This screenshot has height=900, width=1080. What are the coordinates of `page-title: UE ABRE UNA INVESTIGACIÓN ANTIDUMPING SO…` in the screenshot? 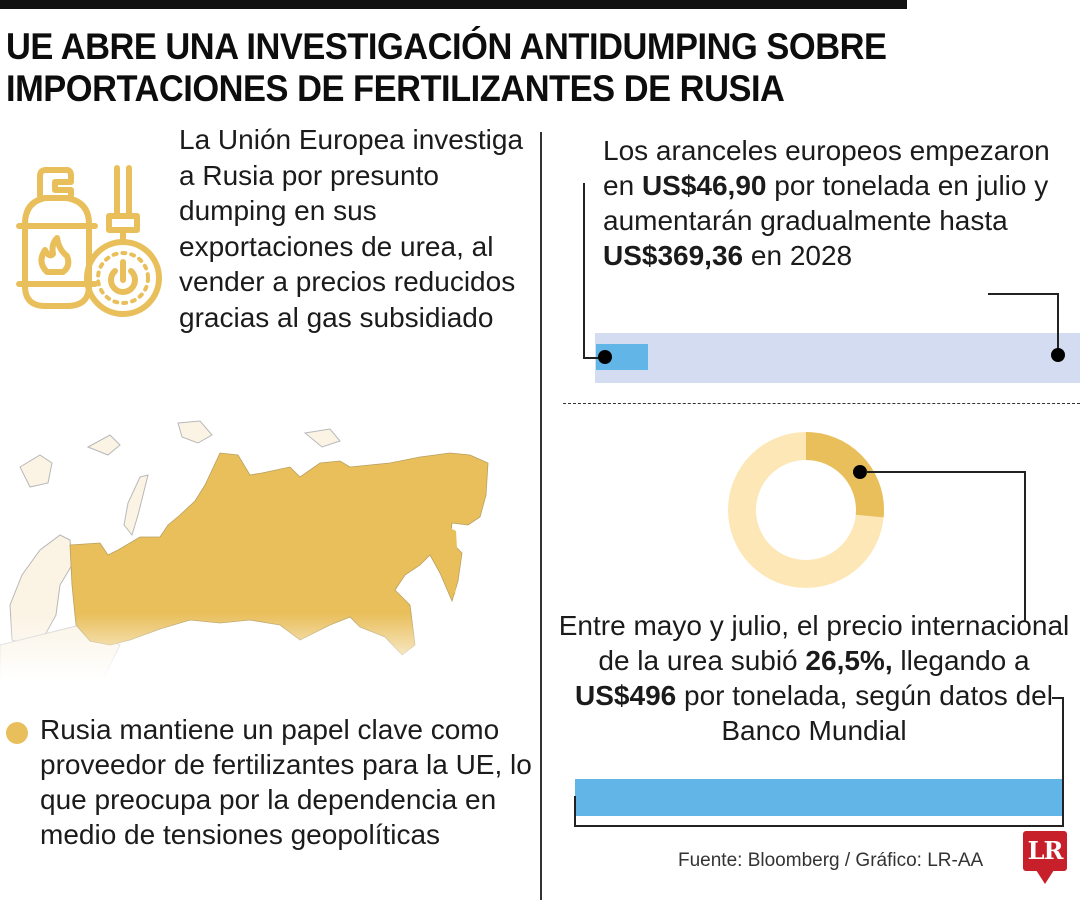 It's located at (471, 68).